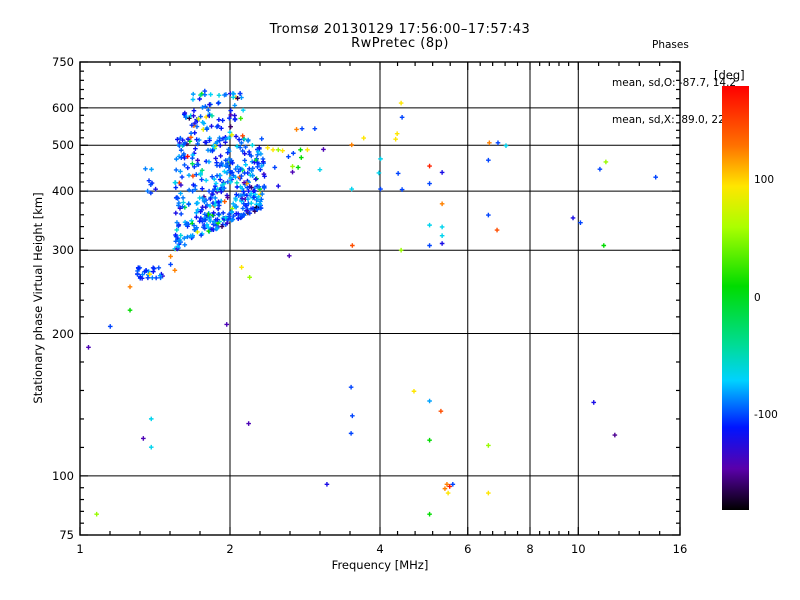  What do you see at coordinates (400, 29) in the screenshot?
I see `plot-title: Tromsø 20130129 17:56:00–17:57:43` at bounding box center [400, 29].